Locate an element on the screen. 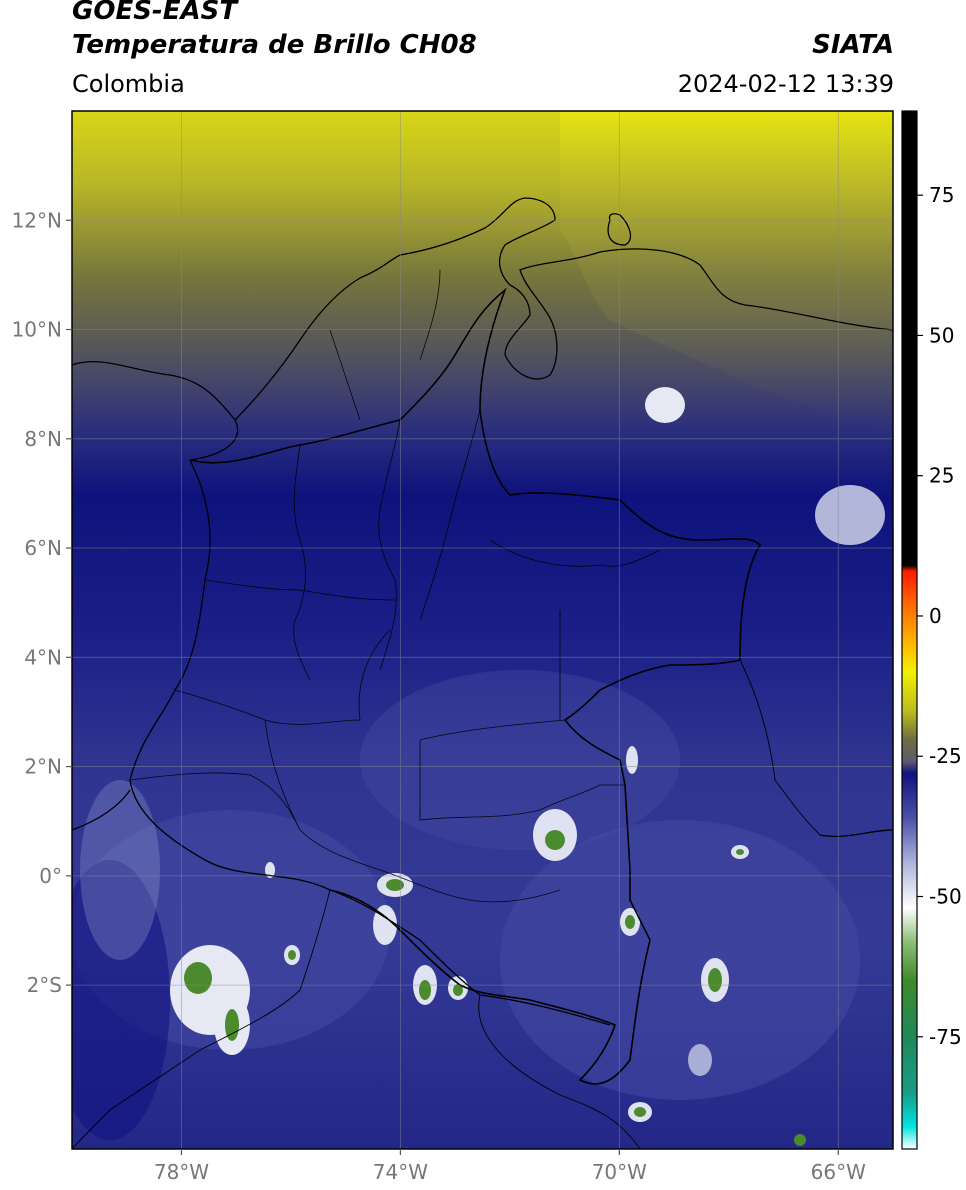 The width and height of the screenshot is (966, 1190). lon-tick-label: 78°W is located at coordinates (181, 1172).